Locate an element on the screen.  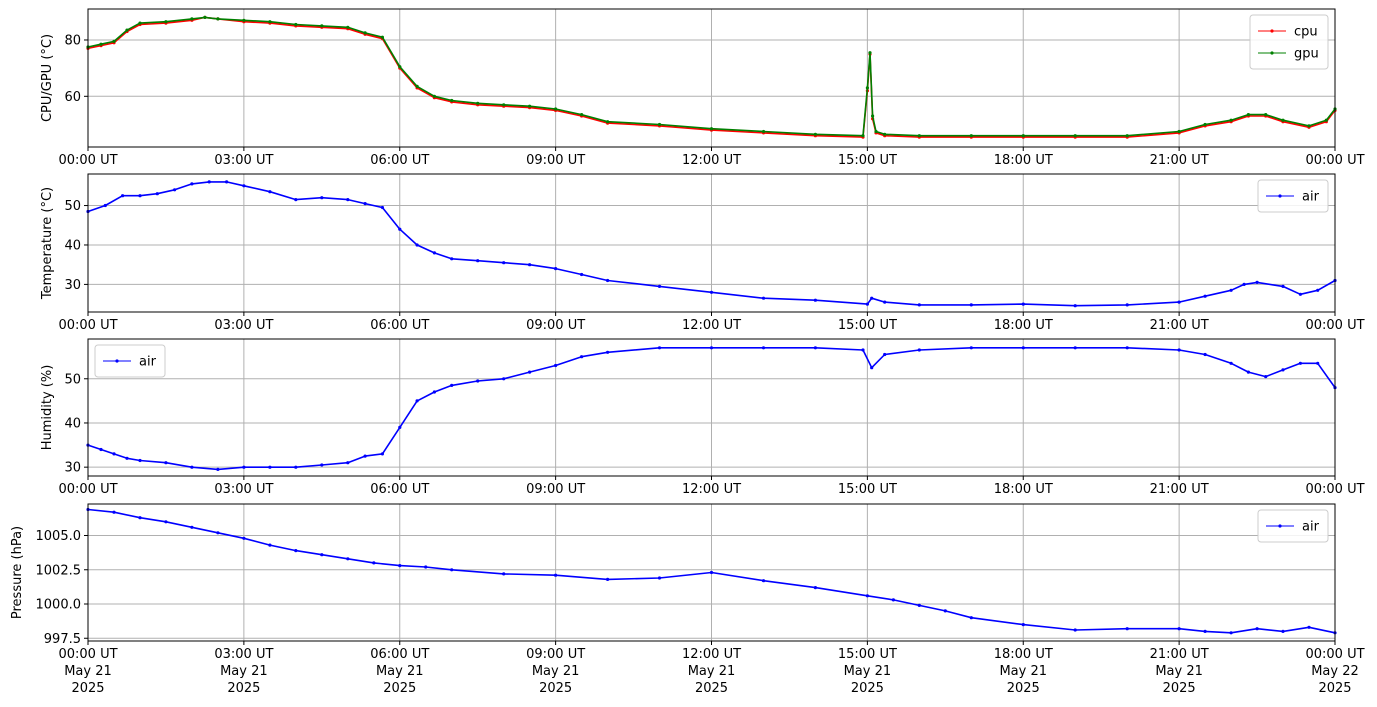
y-tick-label: 80 is located at coordinates (72, 40).